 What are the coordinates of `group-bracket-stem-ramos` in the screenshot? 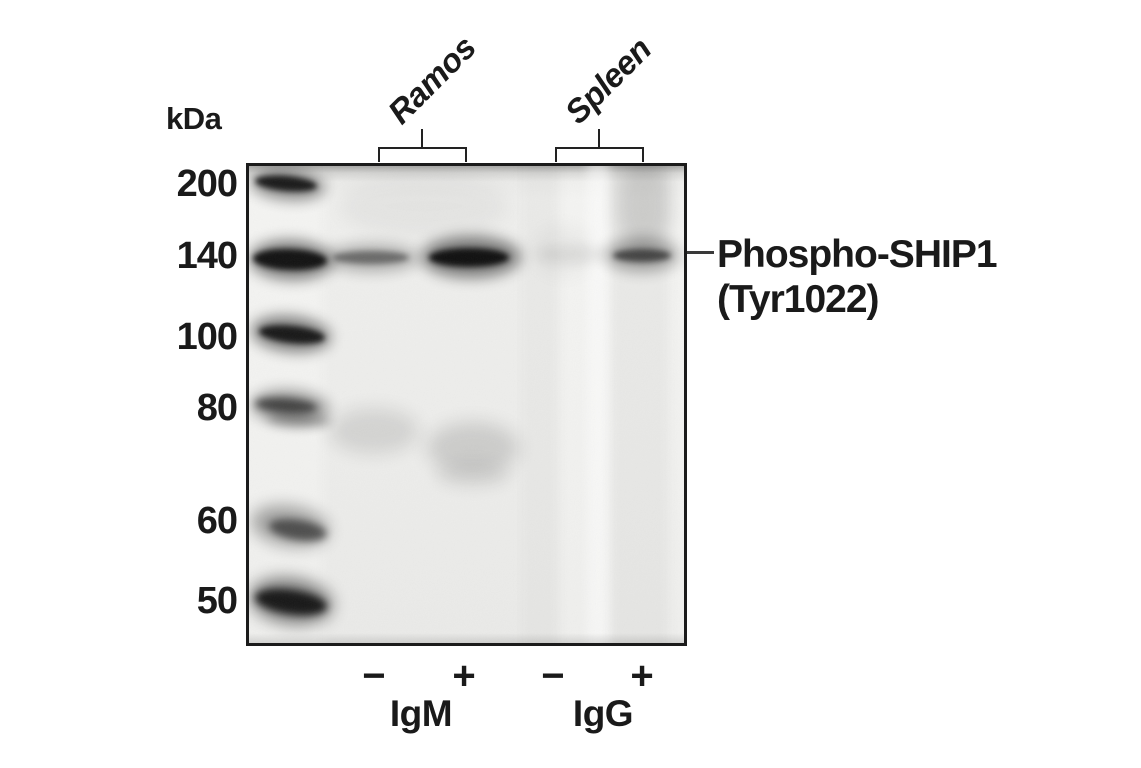 It's located at (422, 138).